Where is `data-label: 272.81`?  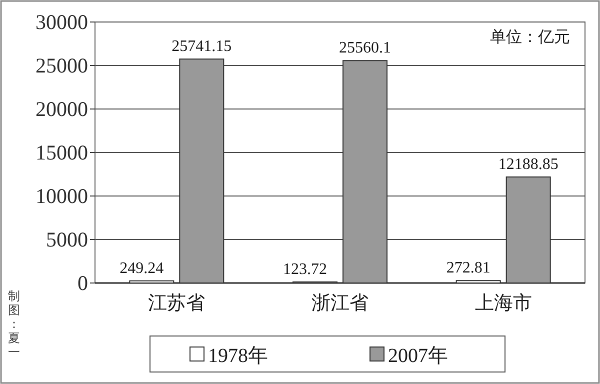
data-label: 272.81 is located at coordinates (468, 268).